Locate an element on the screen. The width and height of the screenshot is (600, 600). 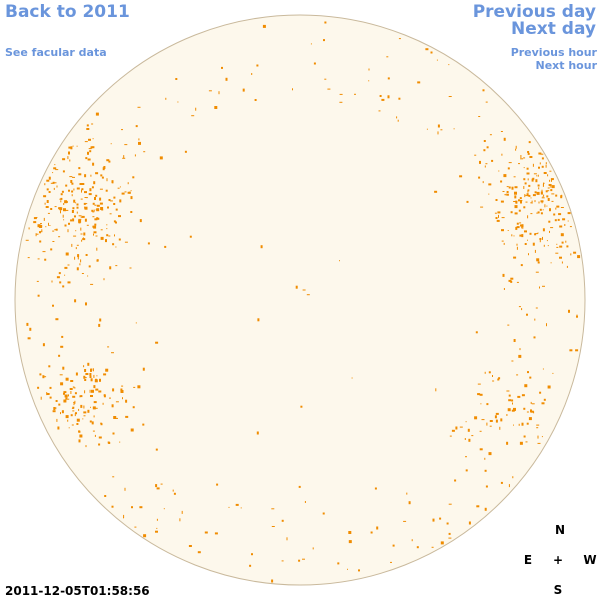
back-link: Back to 2011 is located at coordinates (67, 12).